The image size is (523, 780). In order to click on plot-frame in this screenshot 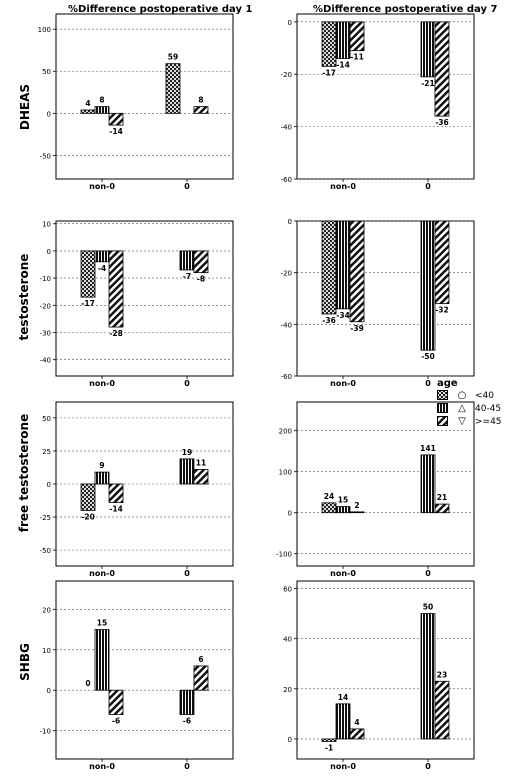, I will do `click(144, 298)`.